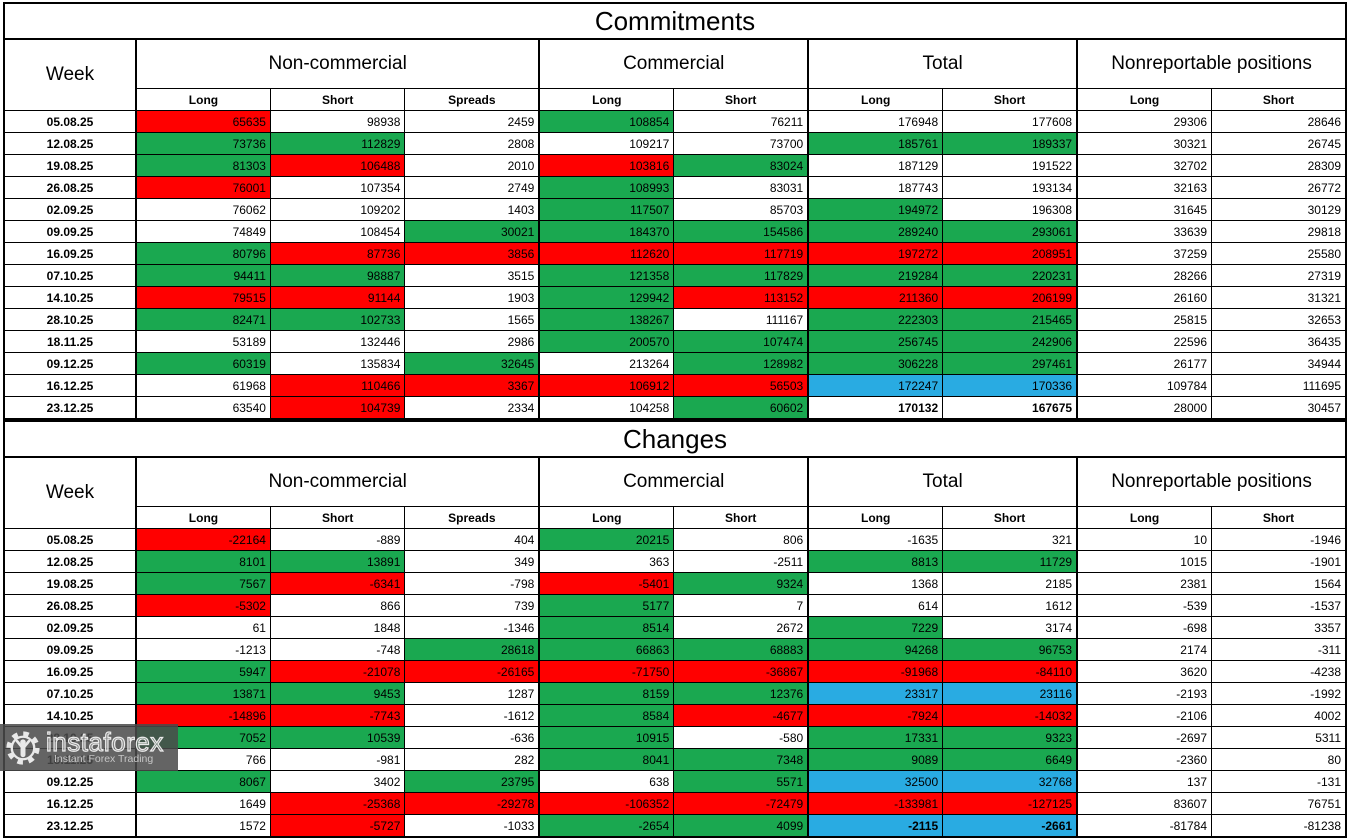 This screenshot has height=838, width=1350. What do you see at coordinates (1144, 253) in the screenshot?
I see `value-cell: 37259` at bounding box center [1144, 253].